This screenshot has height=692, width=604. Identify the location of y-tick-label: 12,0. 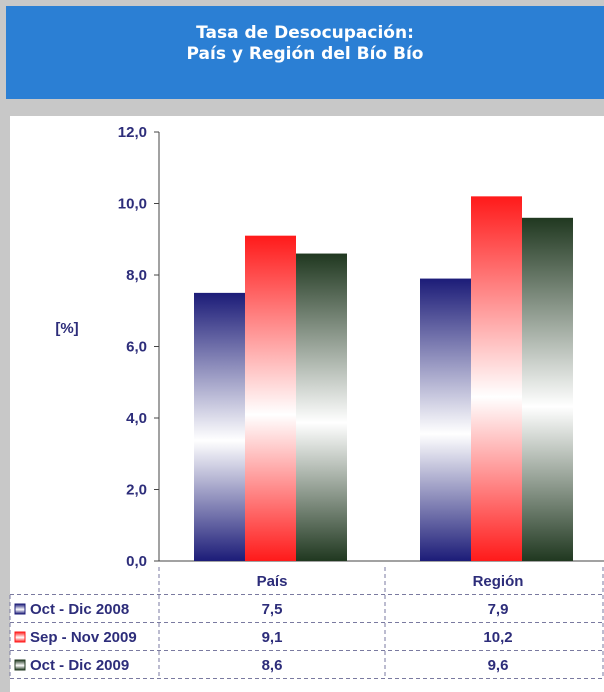
(132, 132).